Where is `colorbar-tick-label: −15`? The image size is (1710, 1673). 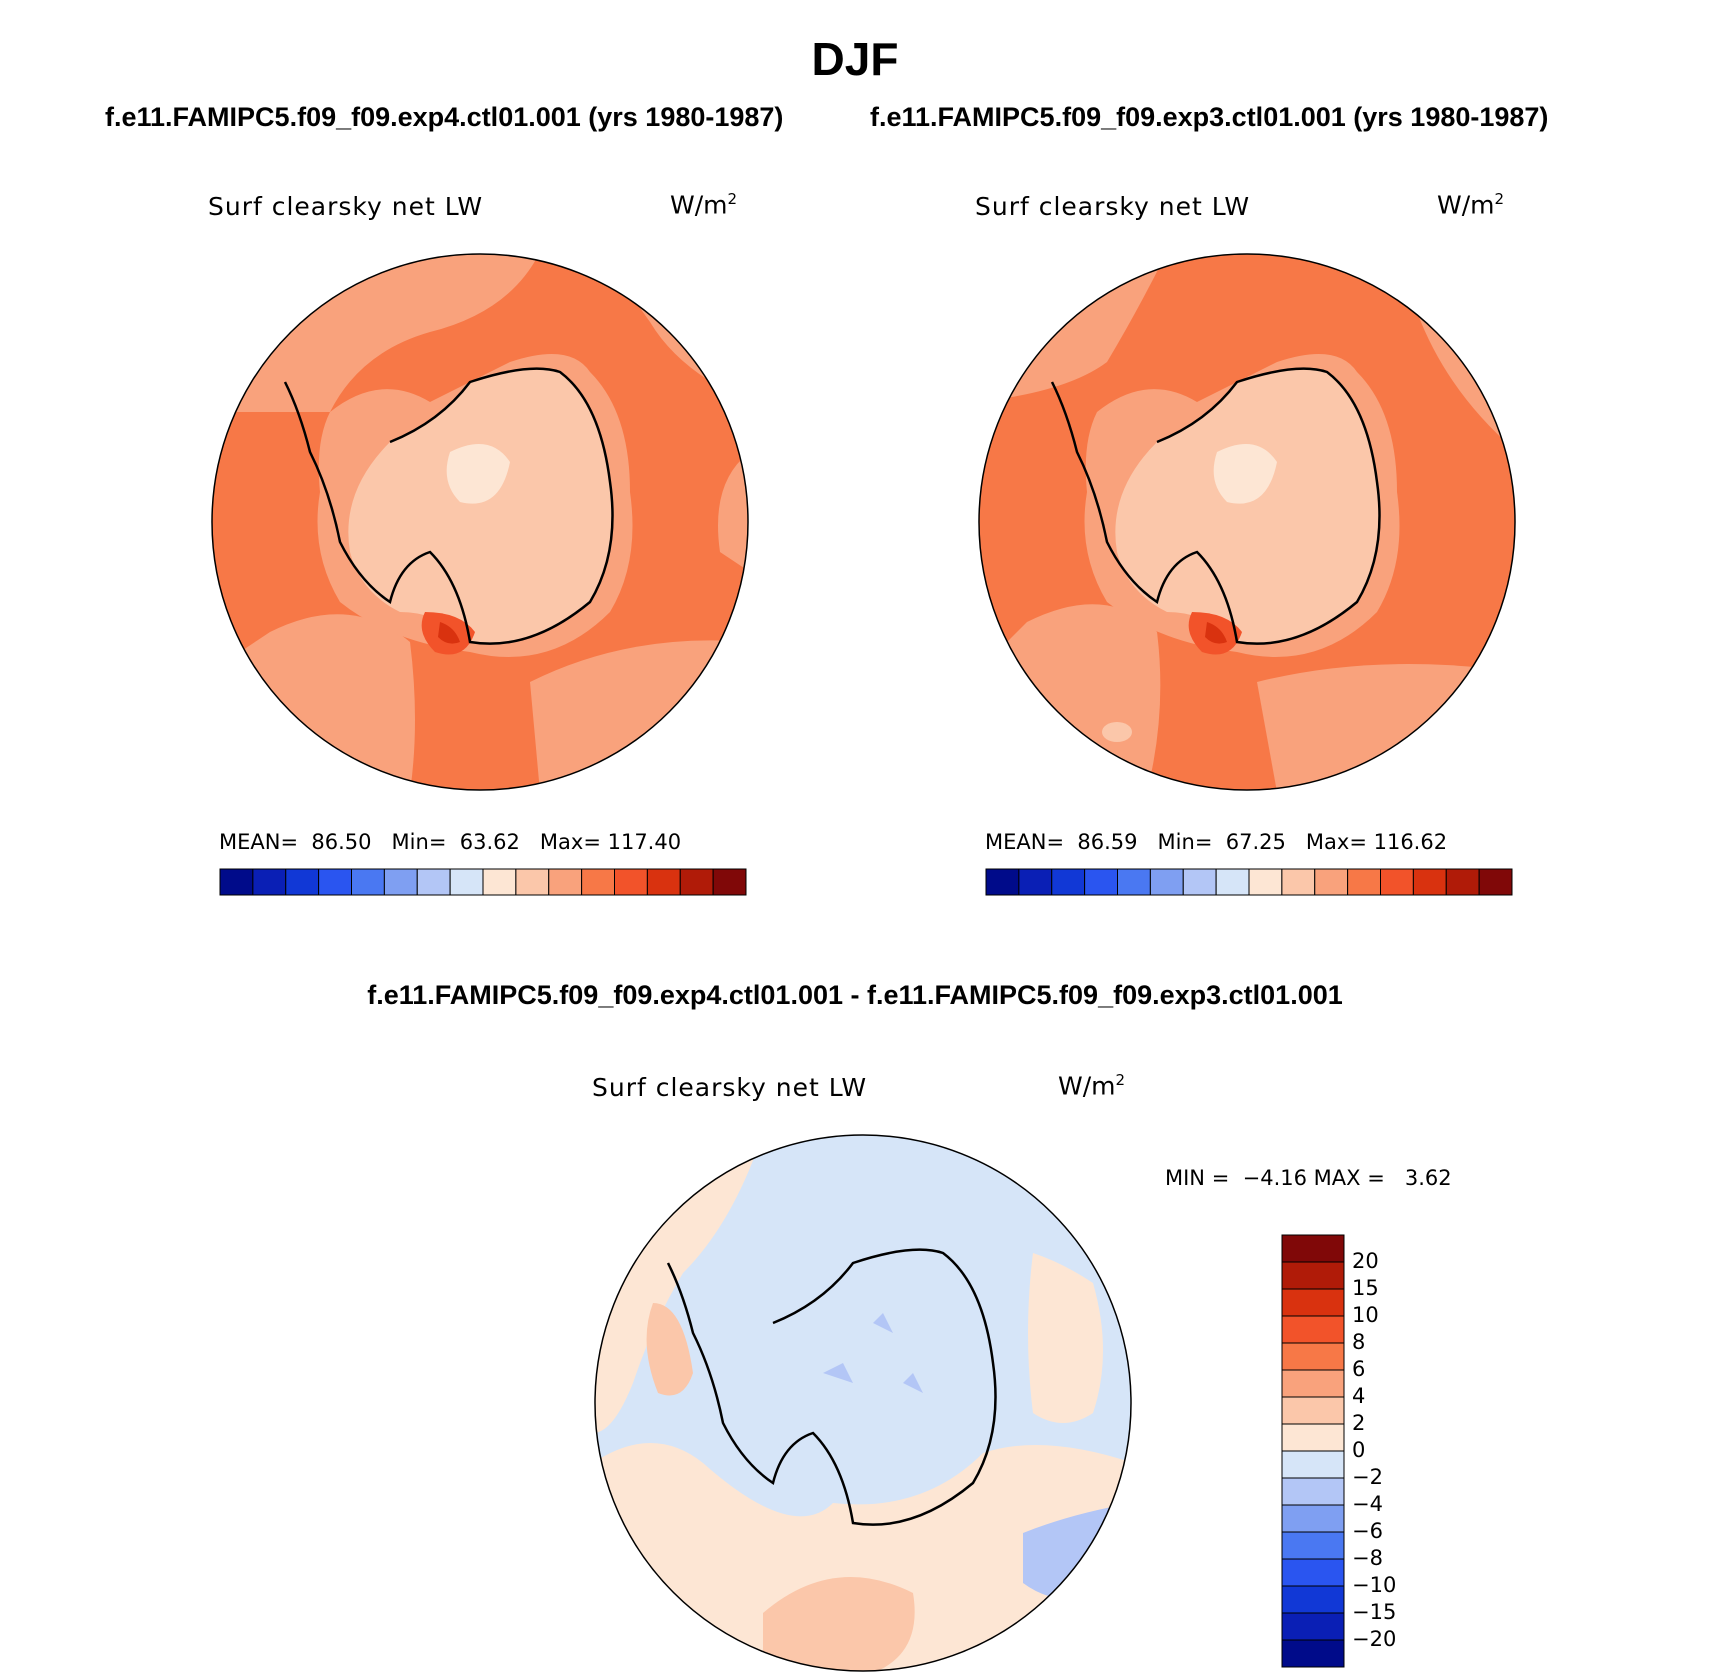 colorbar-tick-label: −15 is located at coordinates (1374, 1612).